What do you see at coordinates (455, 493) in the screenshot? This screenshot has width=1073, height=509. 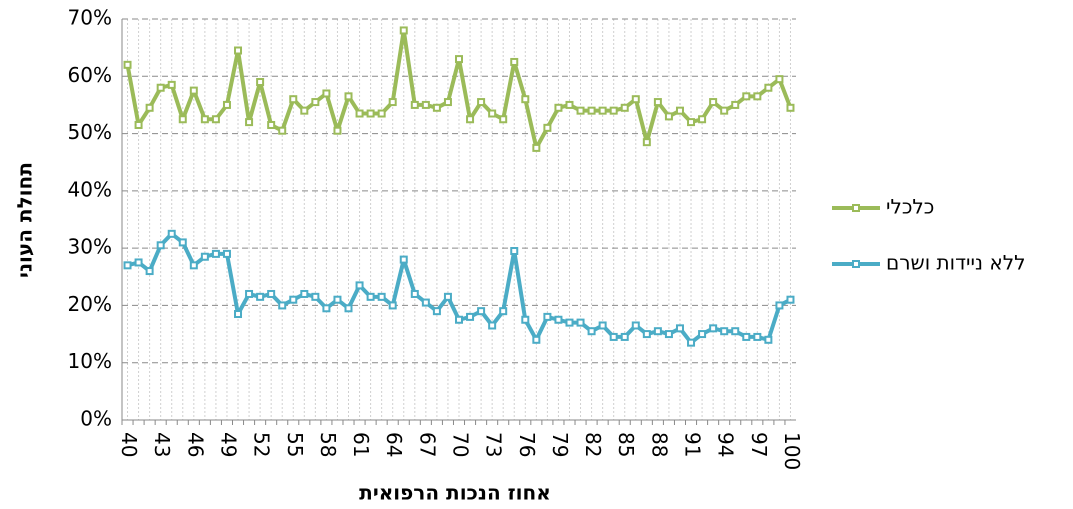 I see `x-axis-title: אחוז הנכות הרפואית` at bounding box center [455, 493].